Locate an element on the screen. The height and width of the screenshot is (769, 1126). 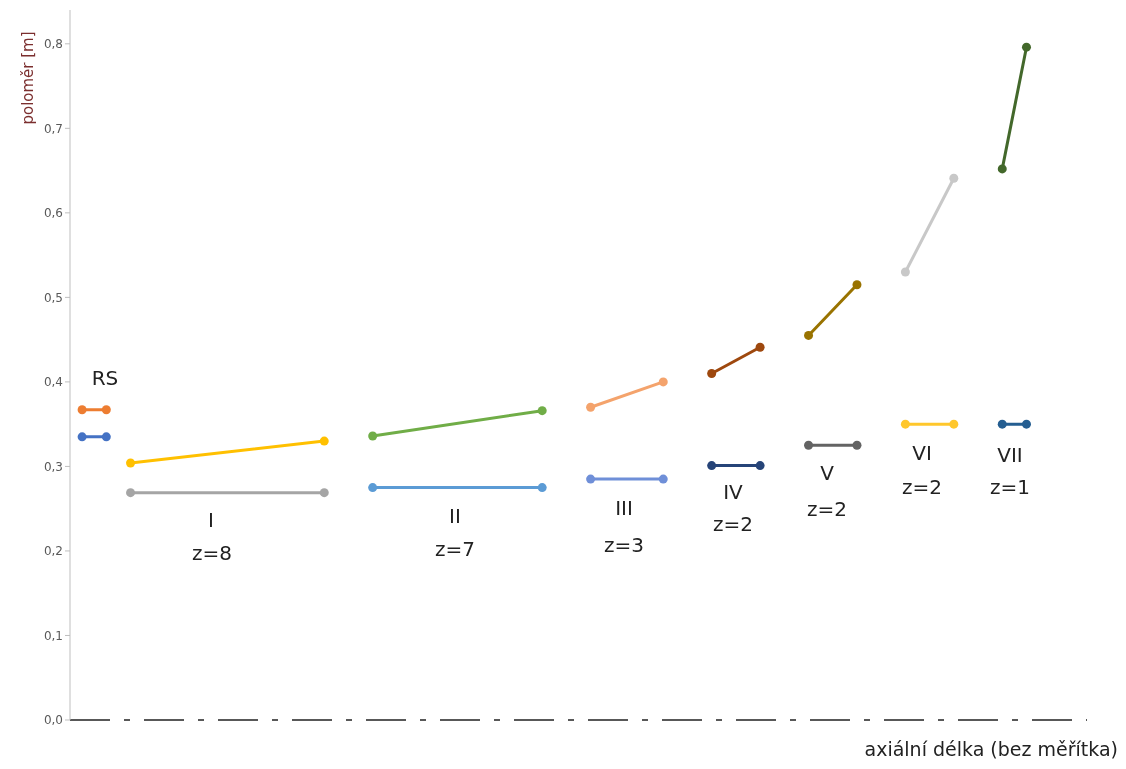
y-tick-label: 0,7 is located at coordinates (53, 128).